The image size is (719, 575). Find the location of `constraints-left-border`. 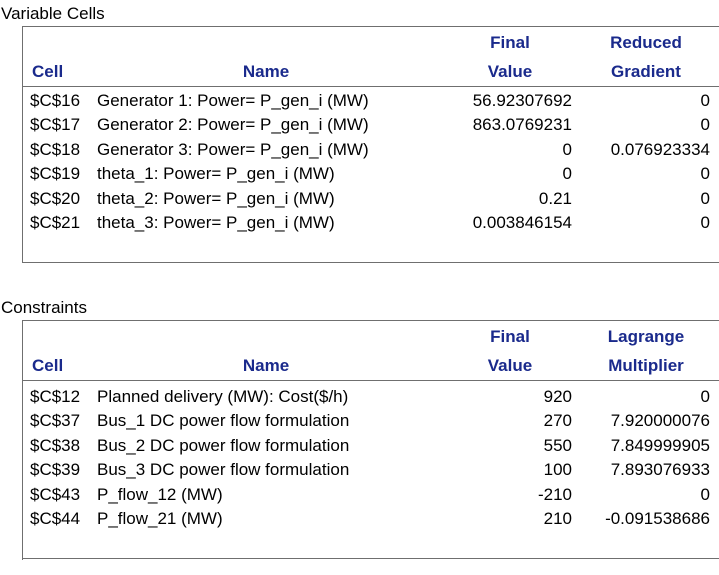

constraints-left-border is located at coordinates (22, 440).